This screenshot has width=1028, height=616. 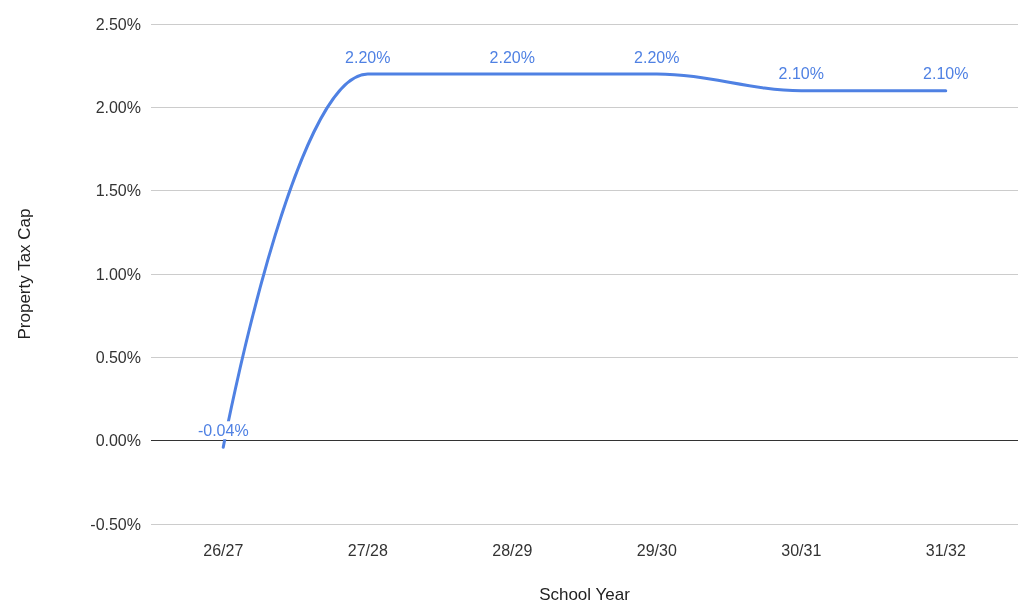 What do you see at coordinates (118, 107) in the screenshot?
I see `y-tick-label: 2.00%` at bounding box center [118, 107].